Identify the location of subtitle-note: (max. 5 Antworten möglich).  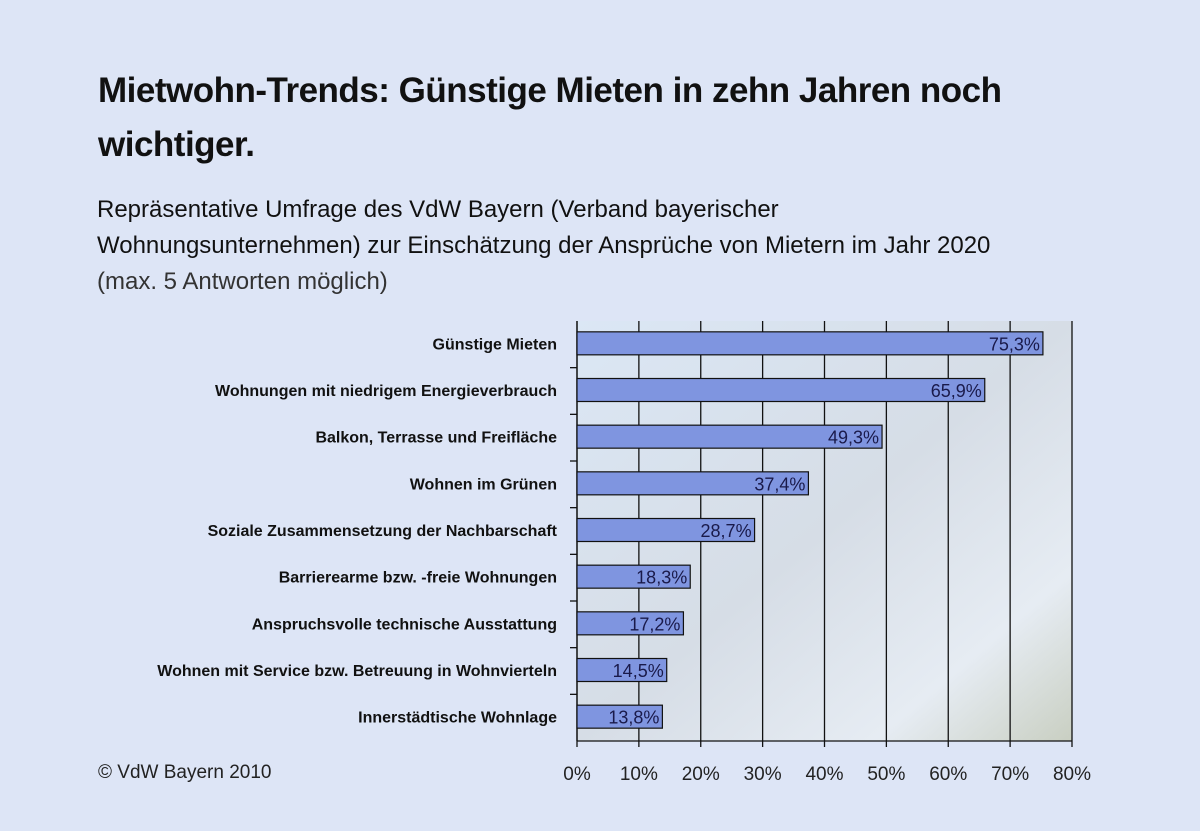
(242, 281).